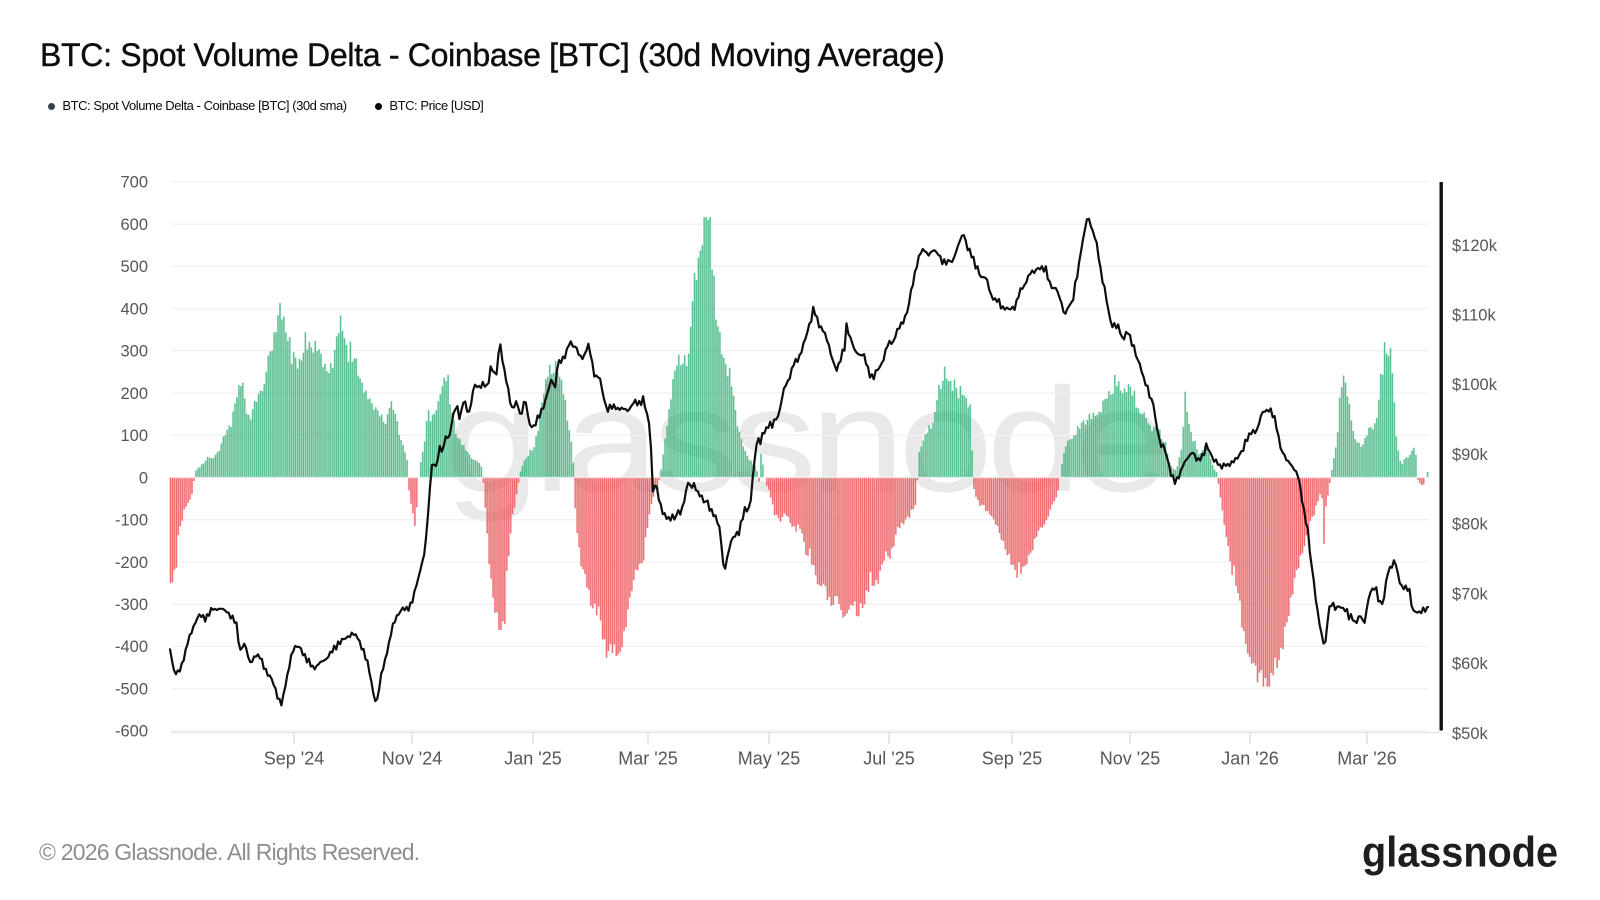 Image resolution: width=1600 pixels, height=900 pixels. Describe the element at coordinates (294, 759) in the screenshot. I see `svg-text: Sep '24` at that location.